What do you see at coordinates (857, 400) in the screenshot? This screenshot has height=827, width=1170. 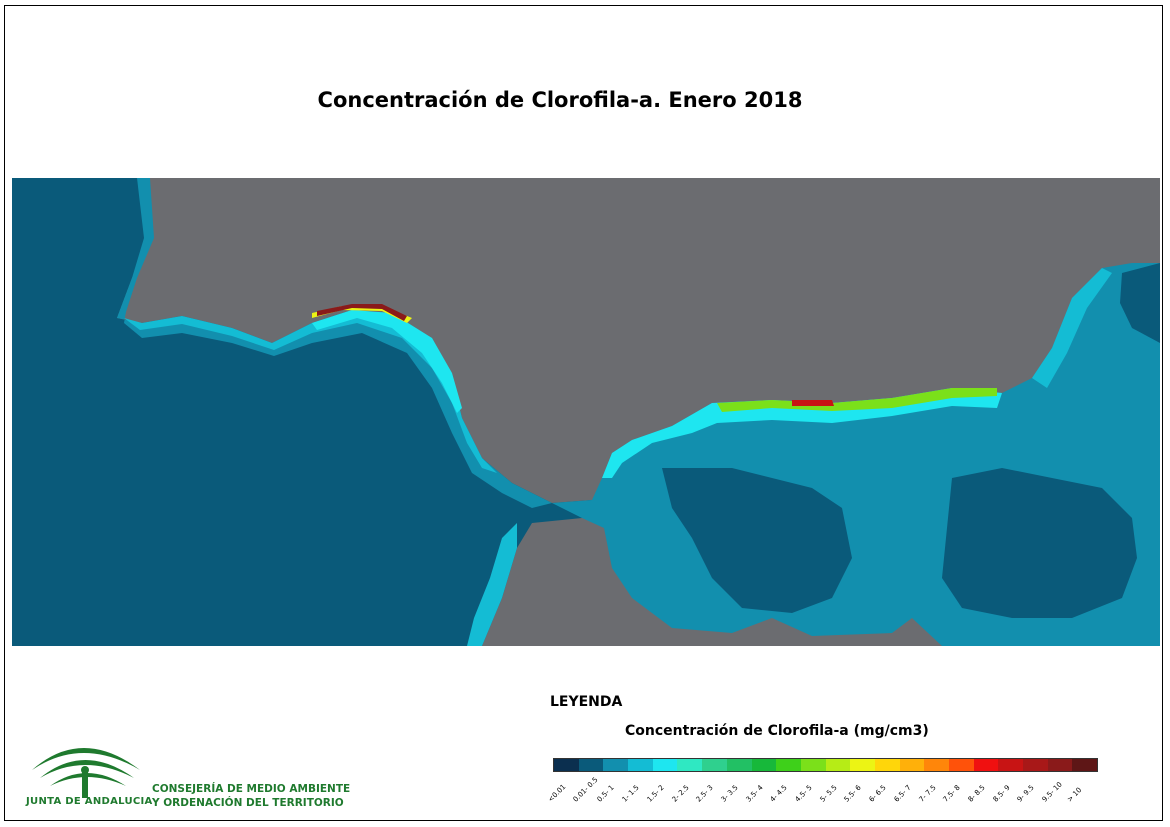 I see `alboran-chl-band` at bounding box center [857, 400].